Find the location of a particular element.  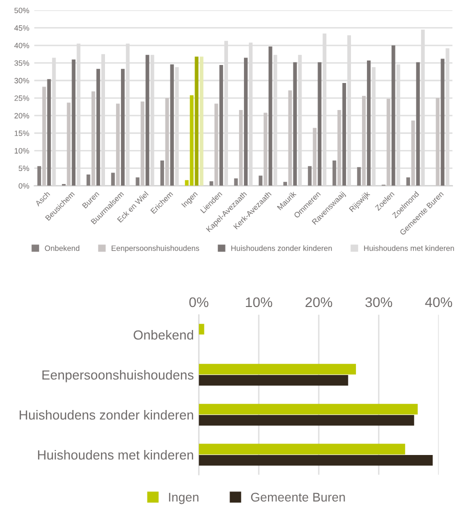

y-tick-label: Huishoudens zonder kinderen is located at coordinates (107, 415).